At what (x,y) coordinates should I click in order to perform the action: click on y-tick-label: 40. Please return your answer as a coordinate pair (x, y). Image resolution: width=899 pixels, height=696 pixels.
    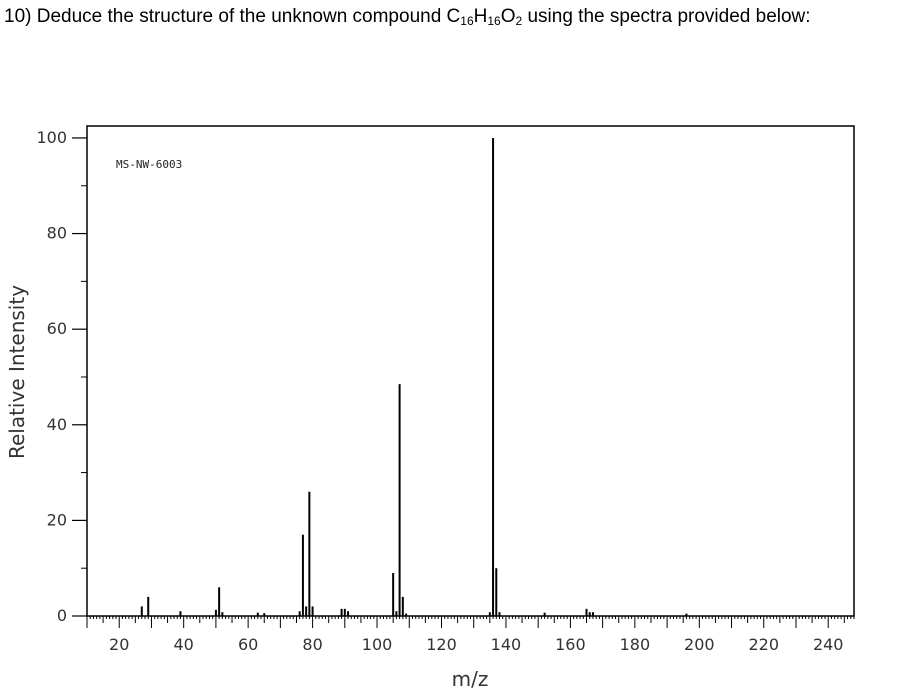
    Looking at the image, I should click on (57, 424).